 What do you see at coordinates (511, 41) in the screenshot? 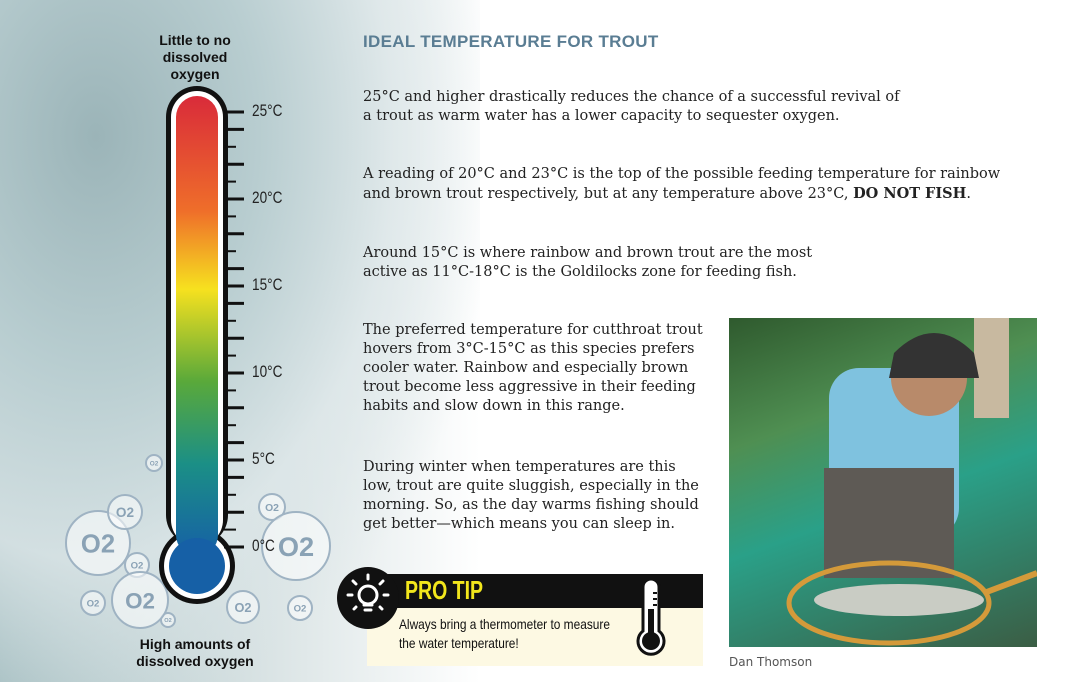
I see `page-title: IDEAL TEMPERATURE FOR TROUT` at bounding box center [511, 41].